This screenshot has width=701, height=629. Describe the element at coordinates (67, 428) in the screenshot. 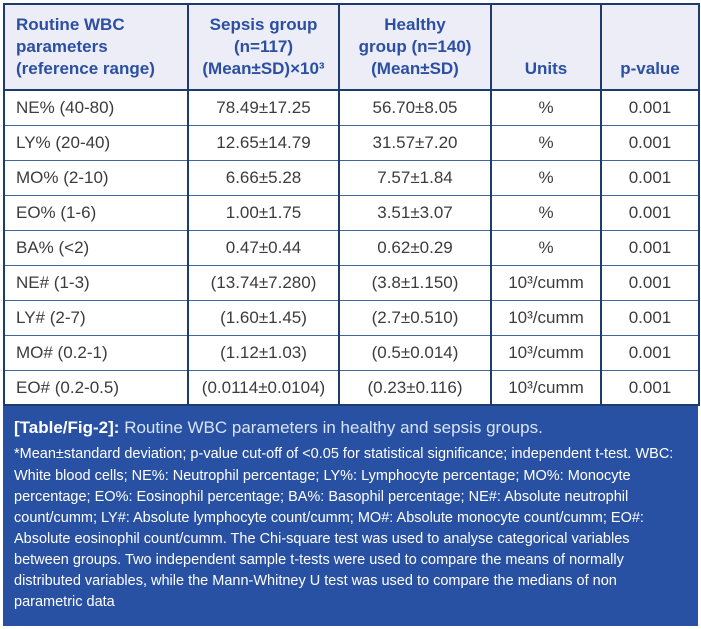

I see `caption-label: [Table/Fig-2]:` at that location.